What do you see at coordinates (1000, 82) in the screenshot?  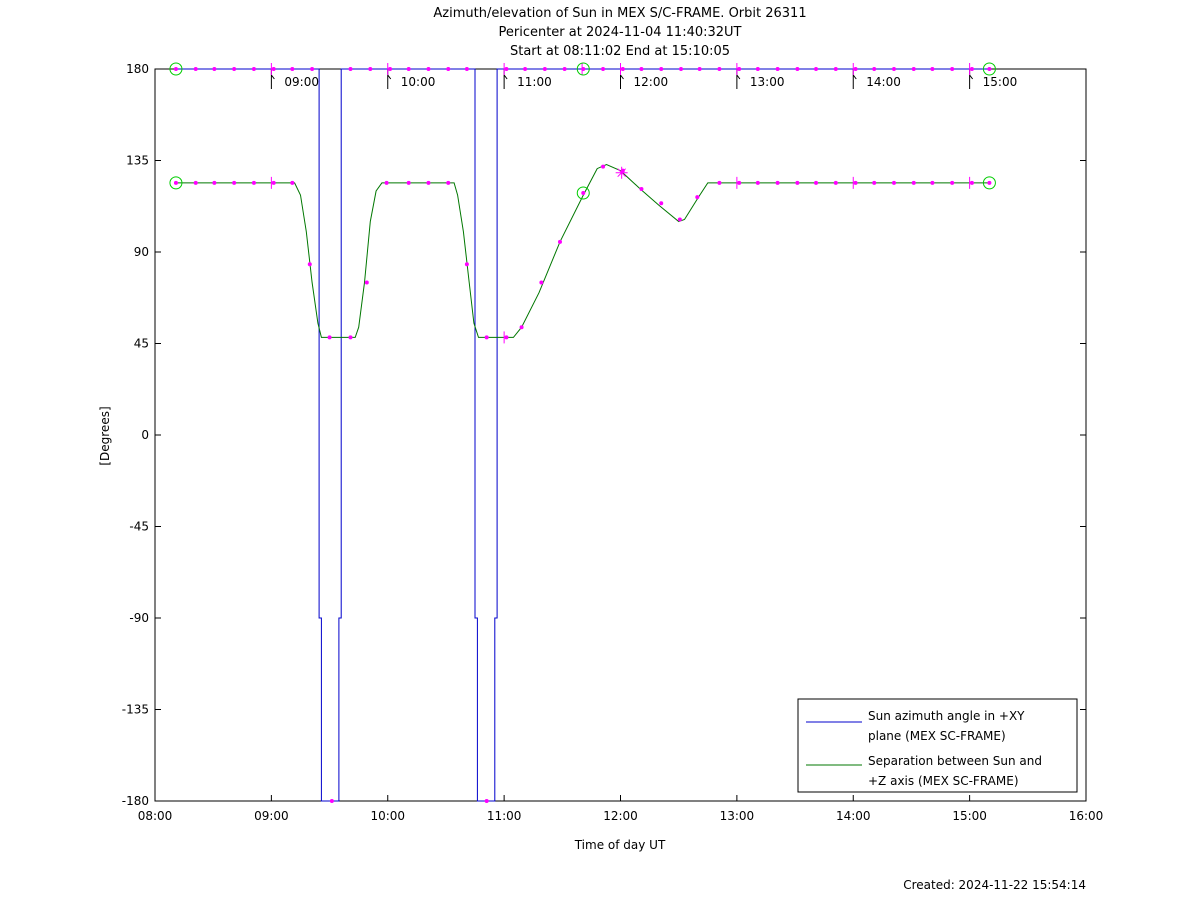 I see `hour-marker-label: 15:00` at bounding box center [1000, 82].